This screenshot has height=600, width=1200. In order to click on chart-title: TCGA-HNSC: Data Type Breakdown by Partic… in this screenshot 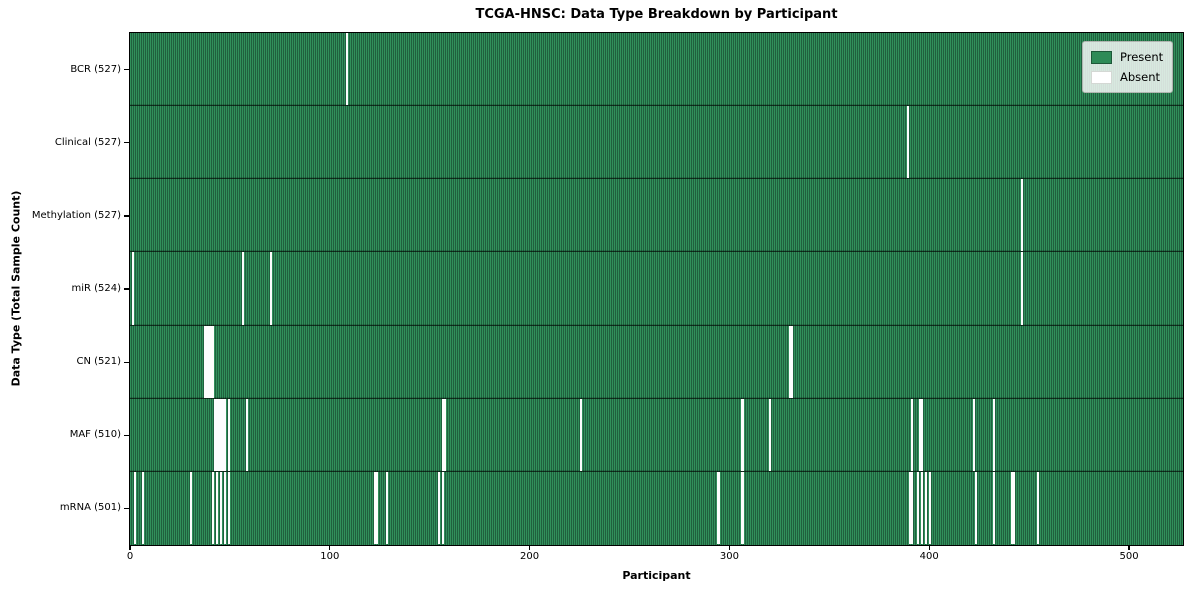, I will do `click(656, 14)`.